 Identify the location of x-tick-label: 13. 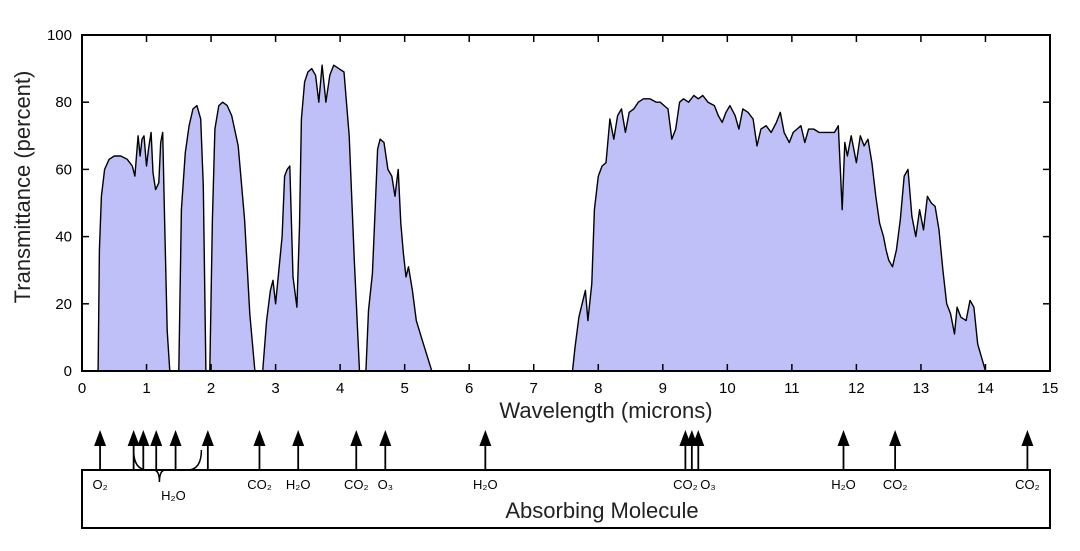
(921, 388).